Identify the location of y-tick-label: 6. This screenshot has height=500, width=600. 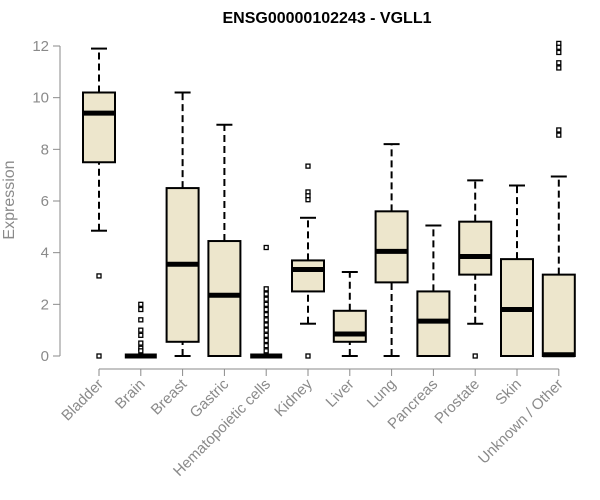
(45, 201).